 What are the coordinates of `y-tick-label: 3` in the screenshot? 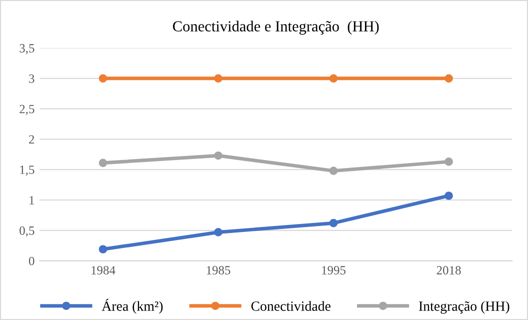 It's located at (31, 78).